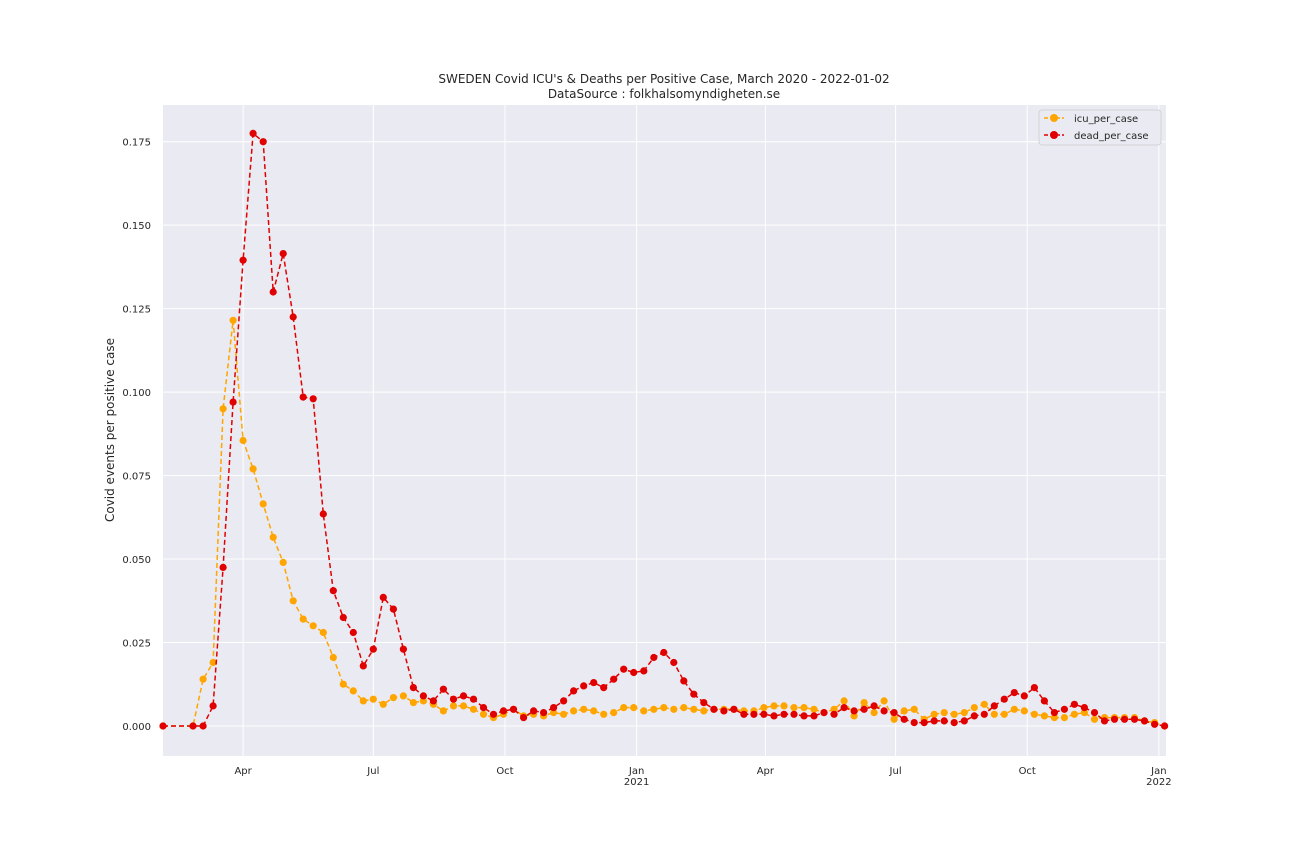 The image size is (1296, 864). What do you see at coordinates (110, 430) in the screenshot?
I see `y-axis-label: Covid events per positive case` at bounding box center [110, 430].